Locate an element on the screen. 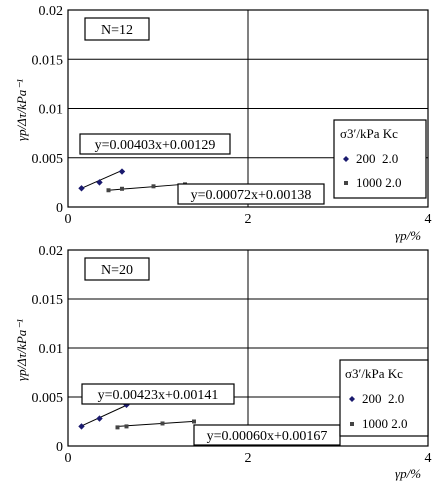  fit-equation-series-1: y=0.00403x+0.00129 is located at coordinates (155, 145).